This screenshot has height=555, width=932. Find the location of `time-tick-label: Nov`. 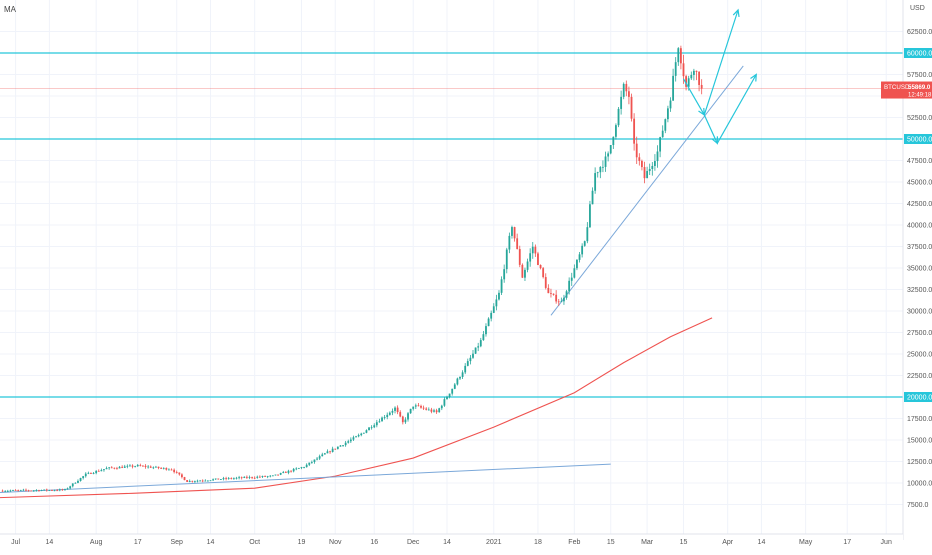

time-tick-label: Nov is located at coordinates (335, 542).